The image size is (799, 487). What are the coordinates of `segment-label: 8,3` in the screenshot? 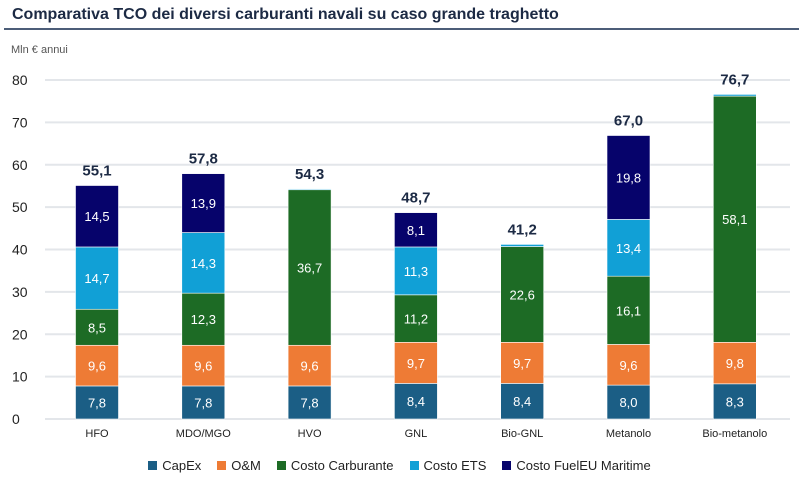 It's located at (735, 401).